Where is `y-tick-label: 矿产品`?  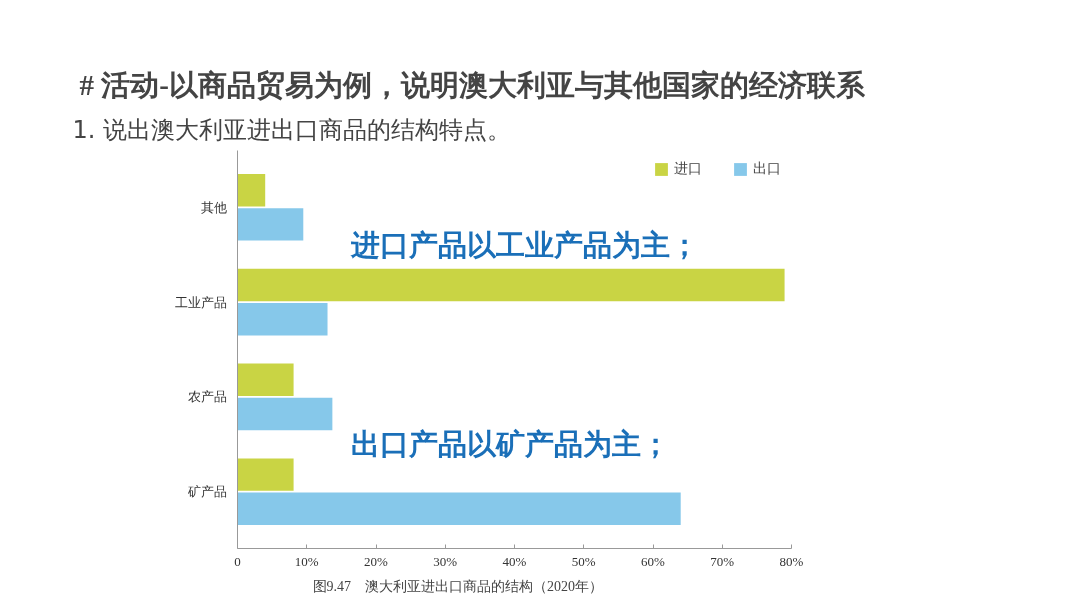 y-tick-label: 矿产品 is located at coordinates (206, 492).